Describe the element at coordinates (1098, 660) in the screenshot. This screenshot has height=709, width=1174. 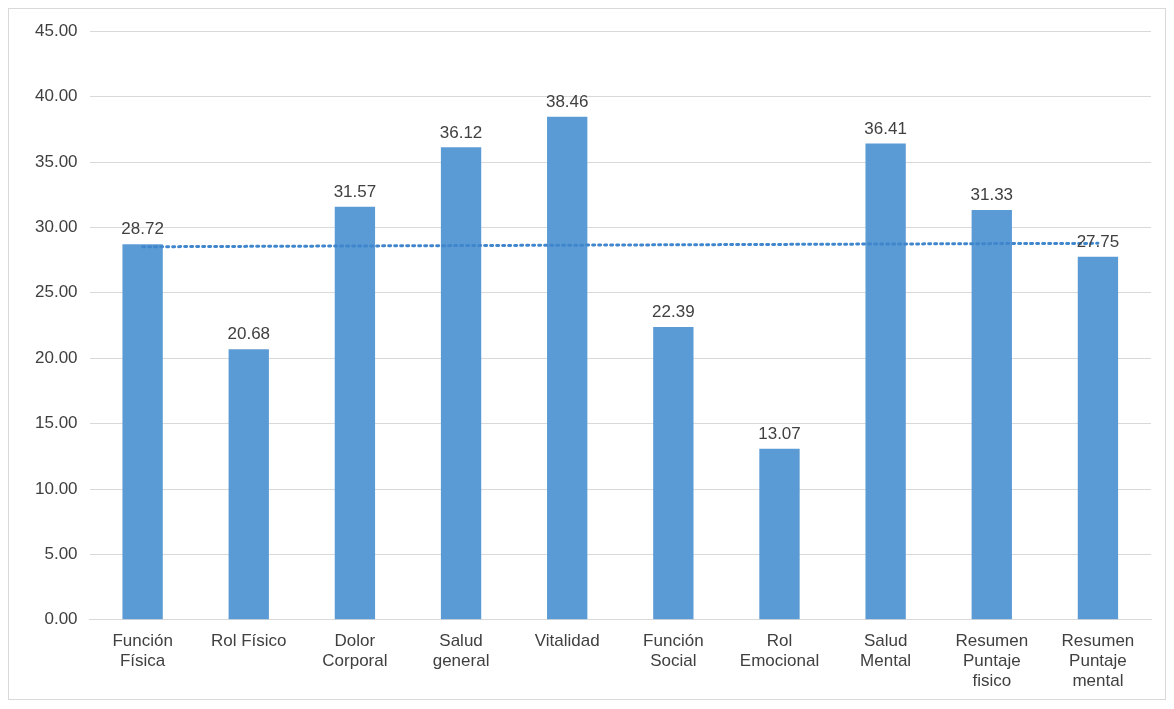
I see `x-tick-label: Resumen Puntaje mental` at that location.